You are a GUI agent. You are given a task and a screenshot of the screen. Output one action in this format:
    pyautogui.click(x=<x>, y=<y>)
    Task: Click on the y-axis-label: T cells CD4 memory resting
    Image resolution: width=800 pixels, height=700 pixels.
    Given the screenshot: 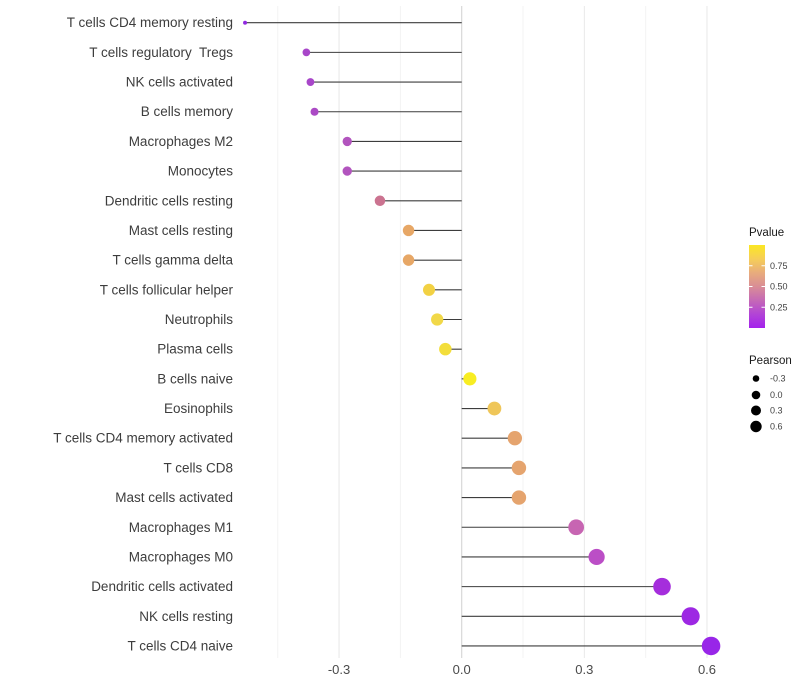 What is the action you would take?
    pyautogui.click(x=150, y=22)
    